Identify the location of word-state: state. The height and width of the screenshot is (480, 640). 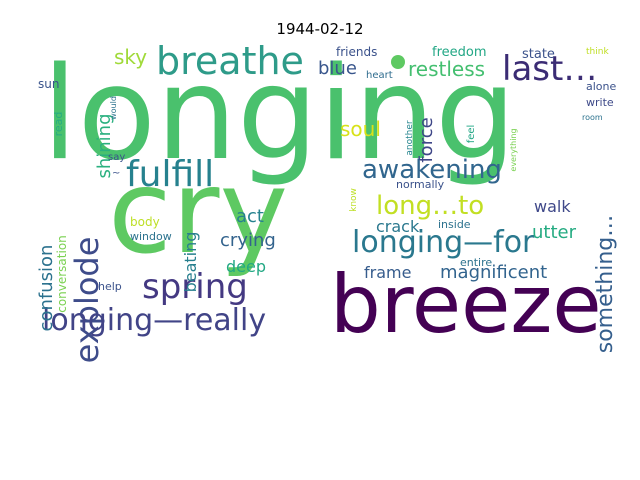
(538, 54).